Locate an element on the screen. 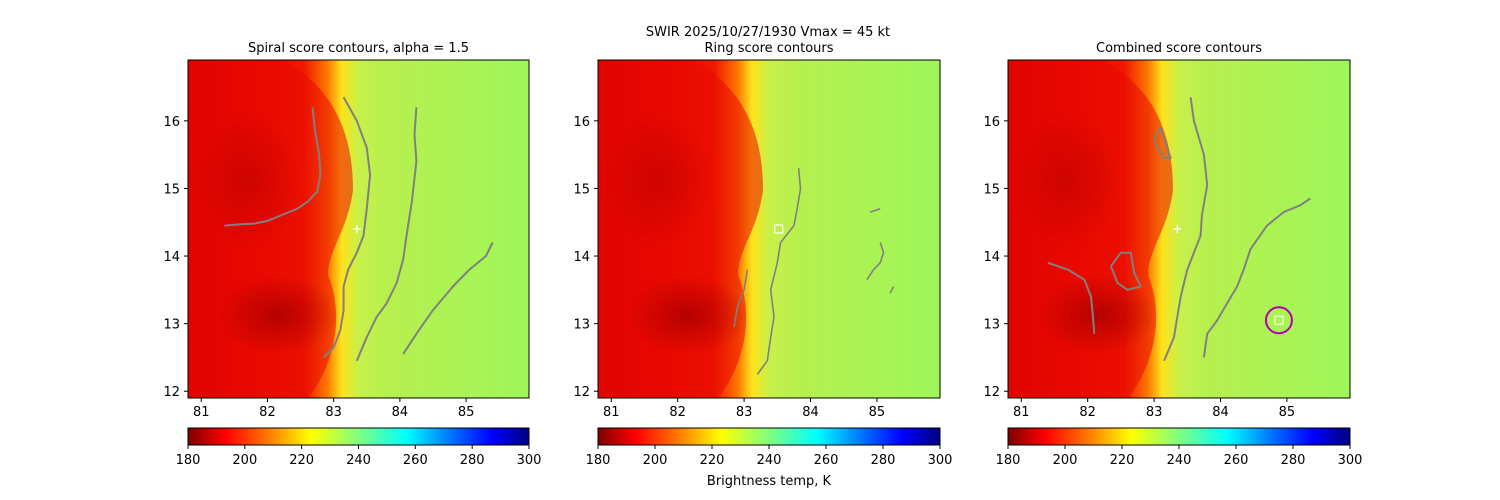 Image resolution: width=1500 pixels, height=500 pixels. center-square-marker is located at coordinates (779, 229).